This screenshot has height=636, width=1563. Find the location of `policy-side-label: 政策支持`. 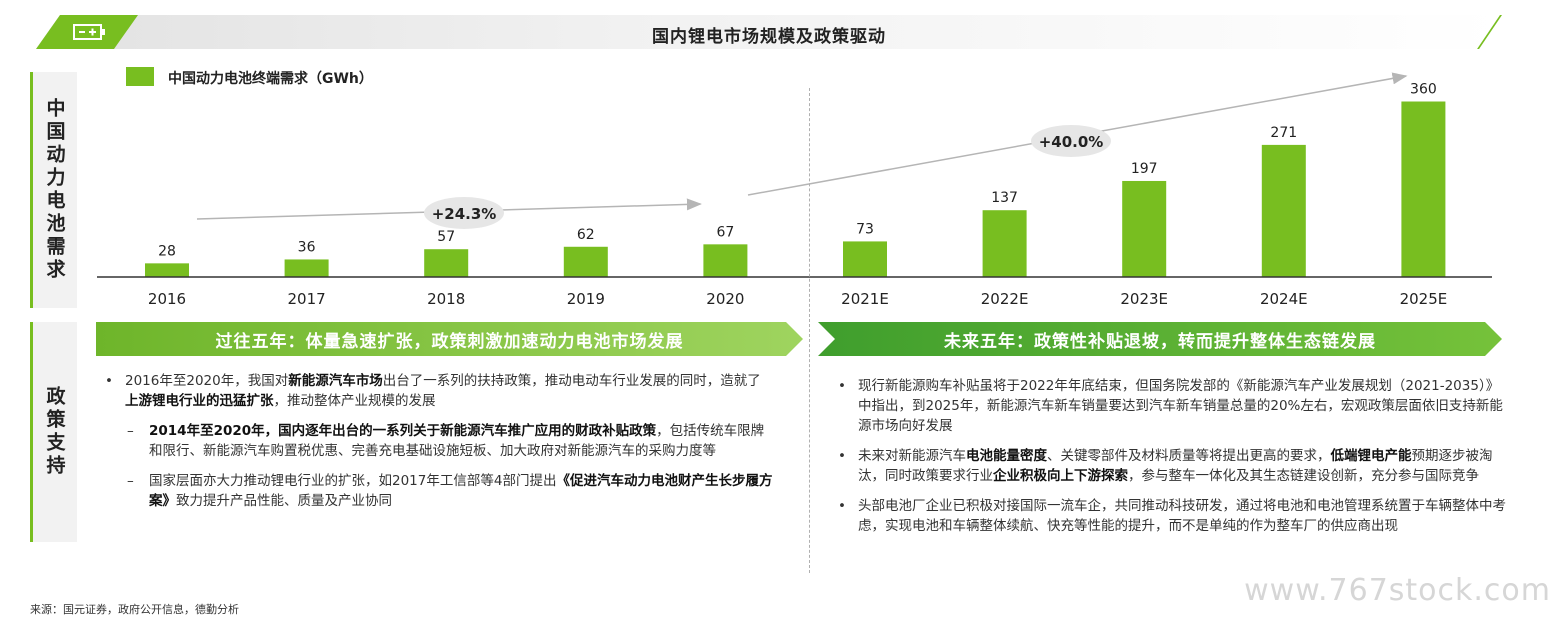

policy-side-label: 政策支持 is located at coordinates (53, 432).